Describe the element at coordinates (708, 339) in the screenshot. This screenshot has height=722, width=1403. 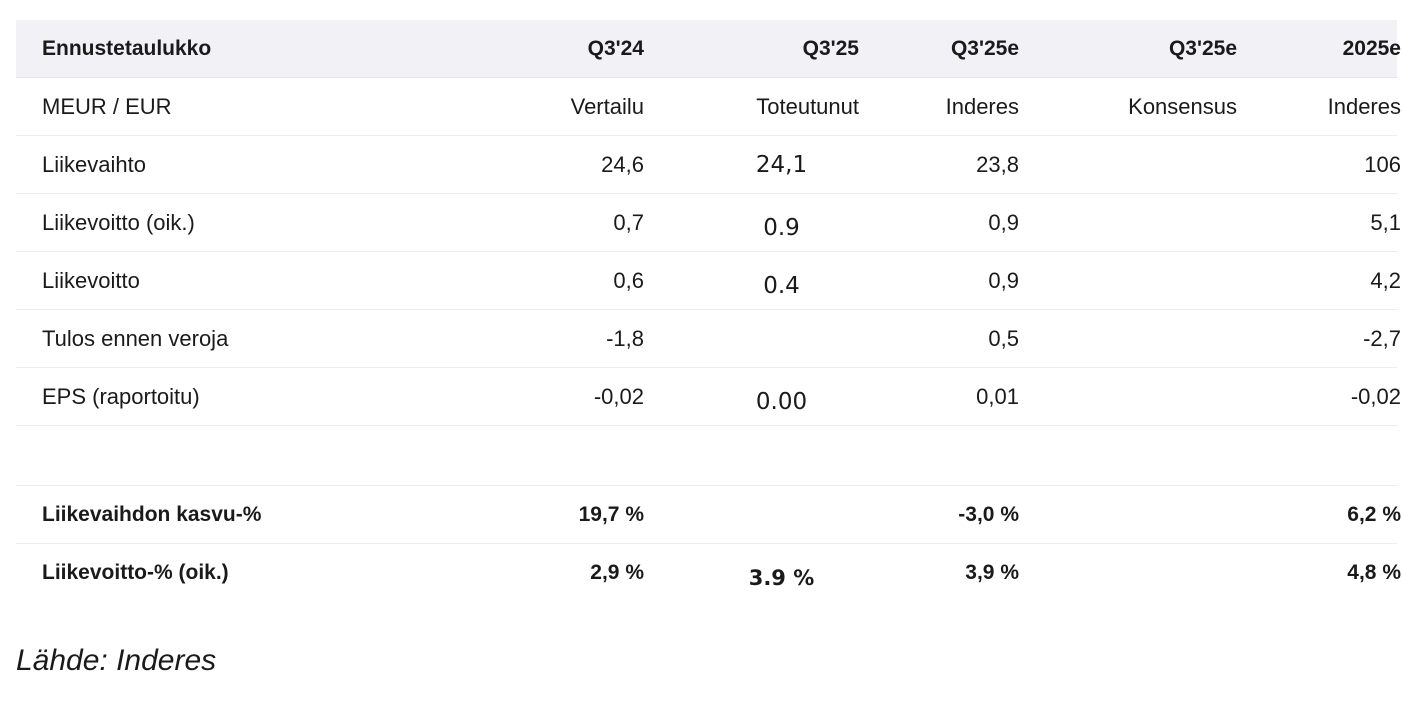
I see `table-row: Tulos ennen veroja -1,8 0,5 -2,7` at that location.